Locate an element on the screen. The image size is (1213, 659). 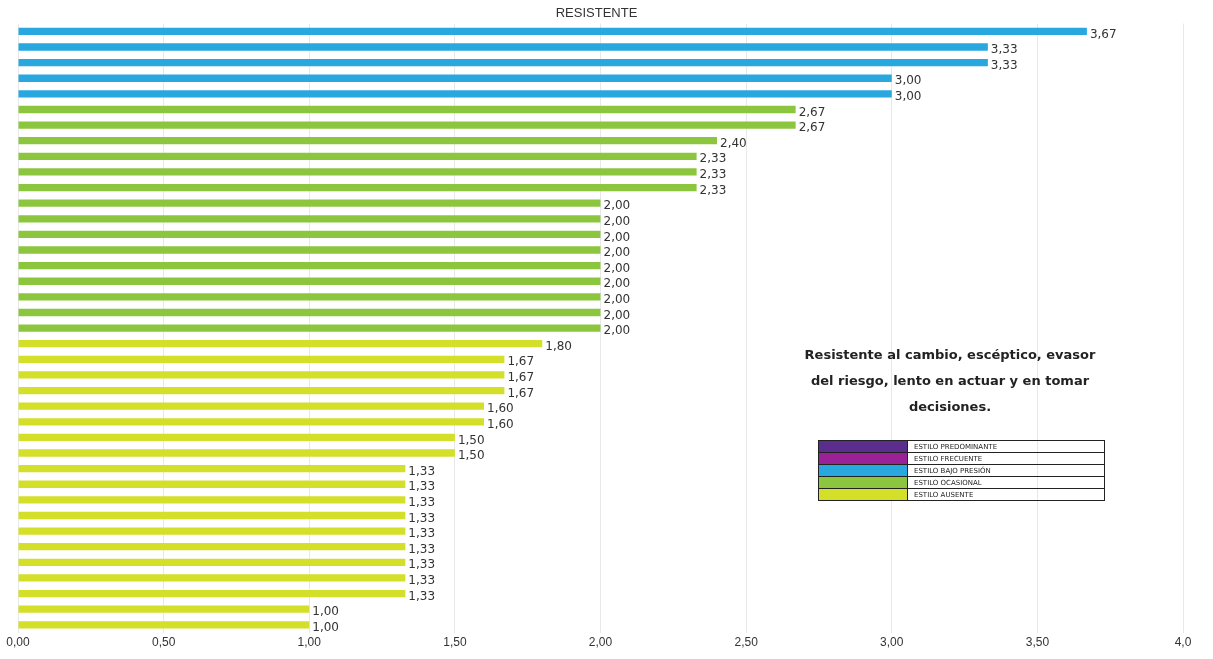
data-label: 1,80 is located at coordinates (558, 345).